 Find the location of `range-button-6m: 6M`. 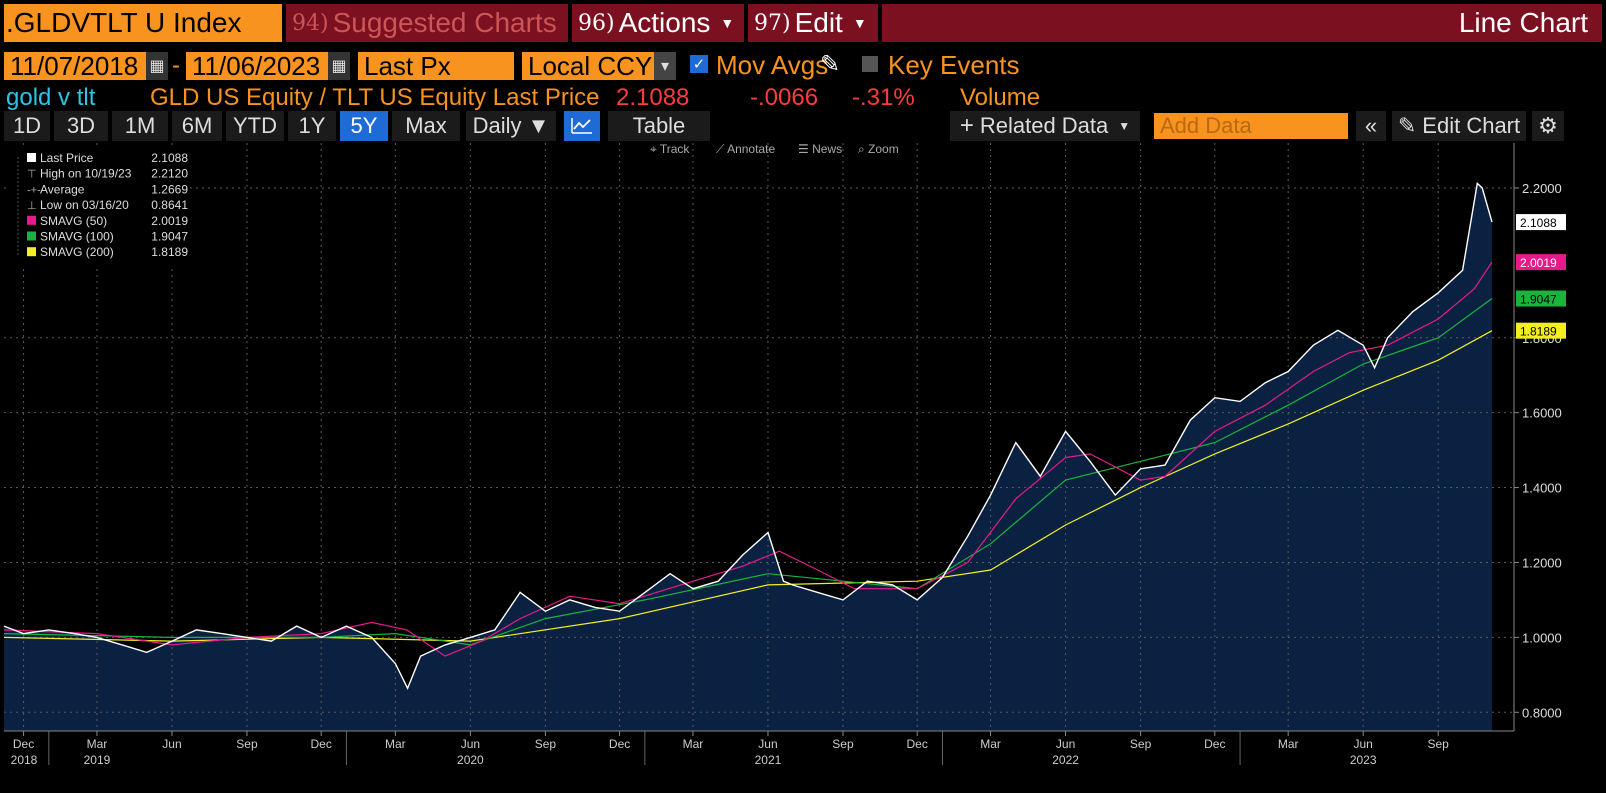

range-button-6m: 6M is located at coordinates (197, 126).